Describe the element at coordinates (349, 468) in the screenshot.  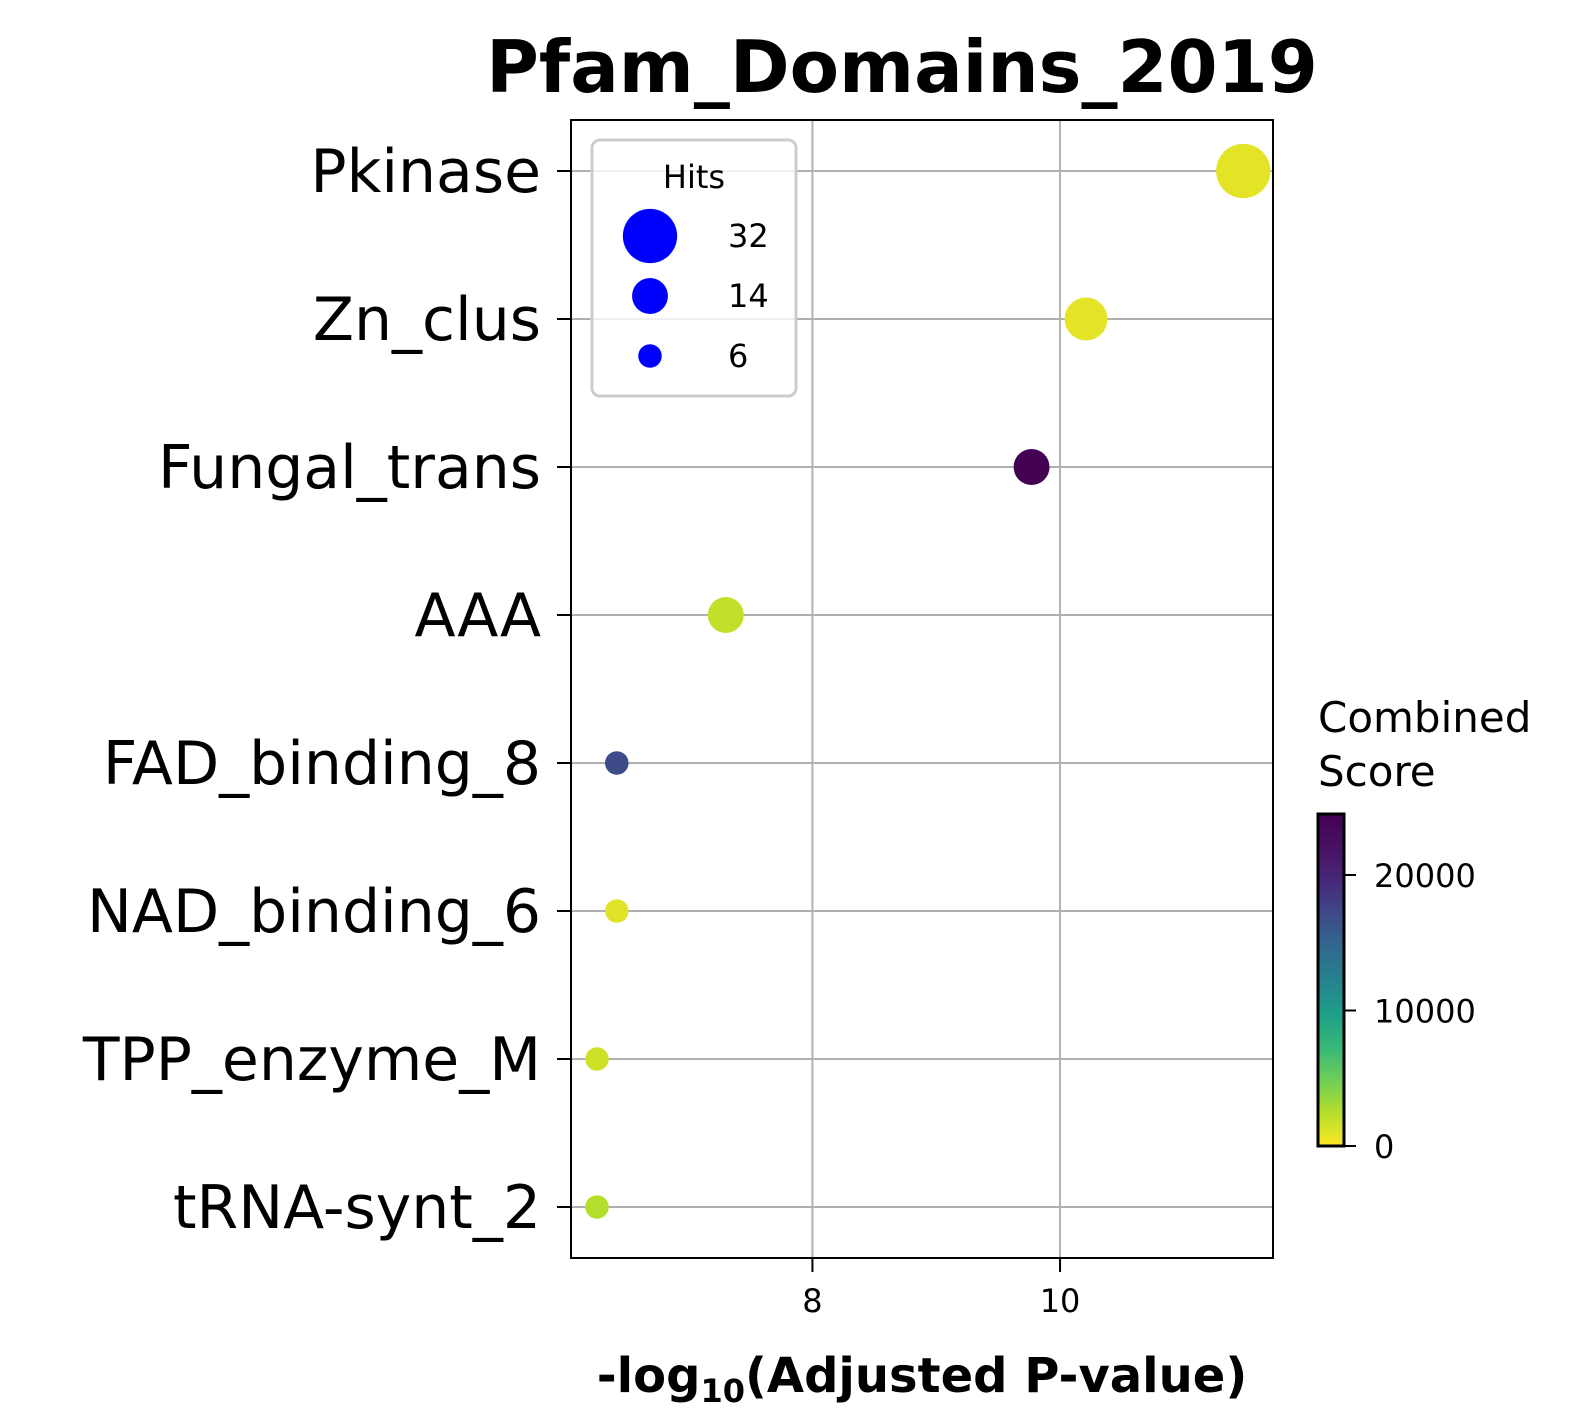
I see `y-tick-label: Fungal_trans` at that location.